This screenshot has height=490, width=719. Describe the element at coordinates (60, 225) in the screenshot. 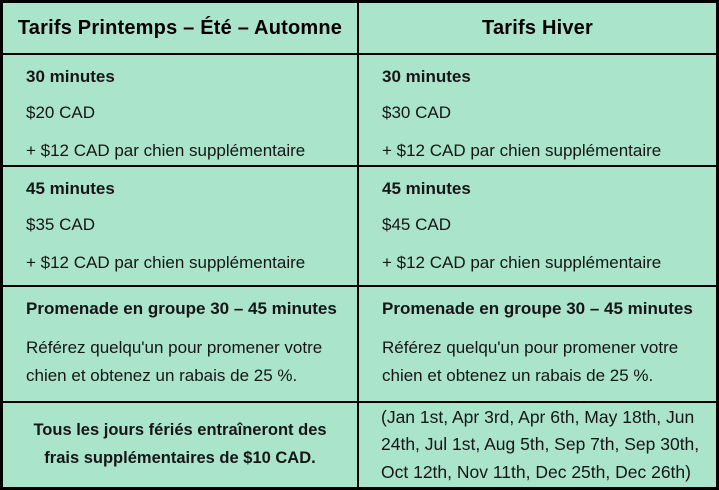

I see `service-price: $35 CAD` at that location.